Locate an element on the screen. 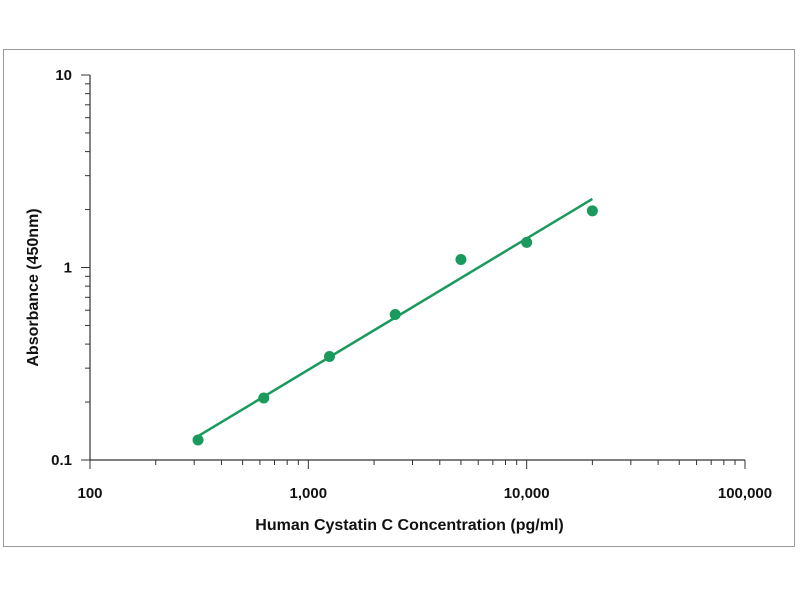 Image resolution: width=800 pixels, height=600 pixels. x-tick-label: 10,000 is located at coordinates (527, 493).